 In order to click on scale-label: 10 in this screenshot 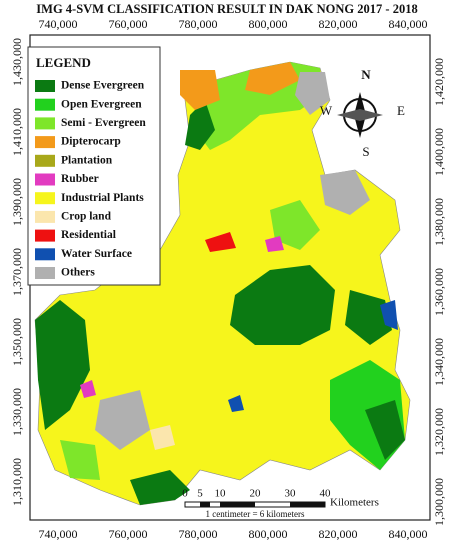, I will do `click(221, 494)`.